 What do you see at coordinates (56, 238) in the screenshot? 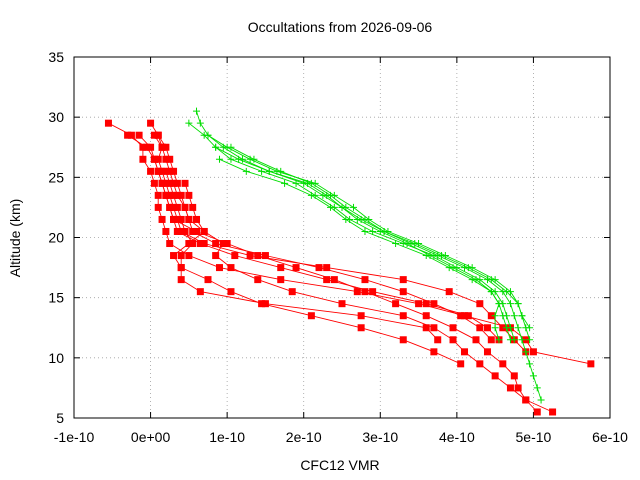
I see `y-tick-label: 20` at bounding box center [56, 238].